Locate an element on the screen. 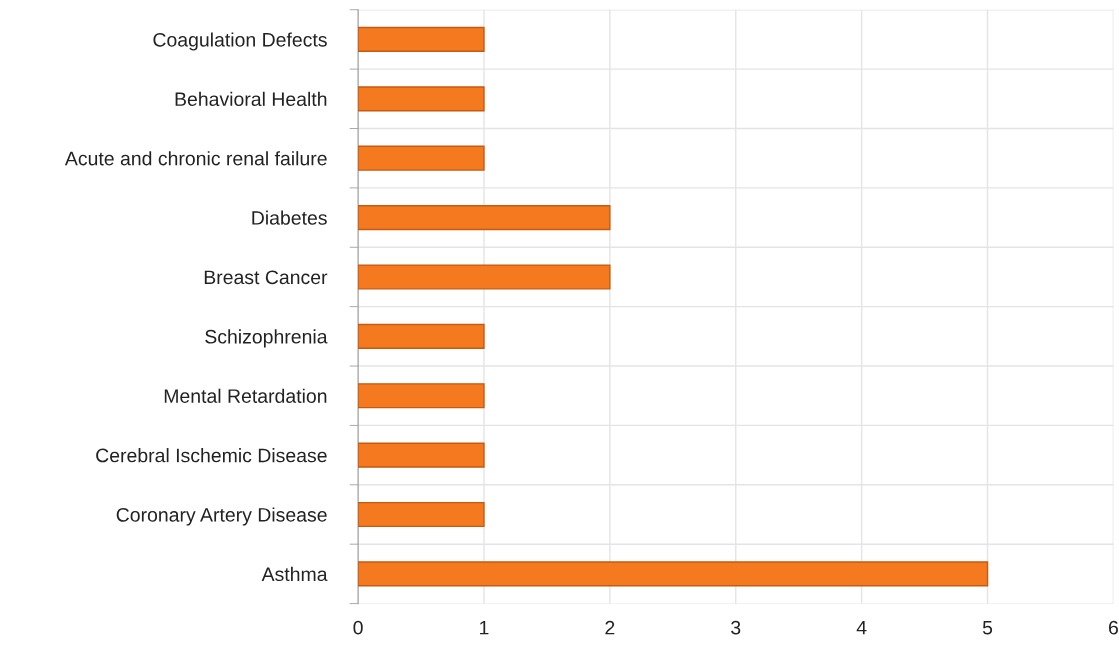  x-tick-label: 0 is located at coordinates (358, 627).